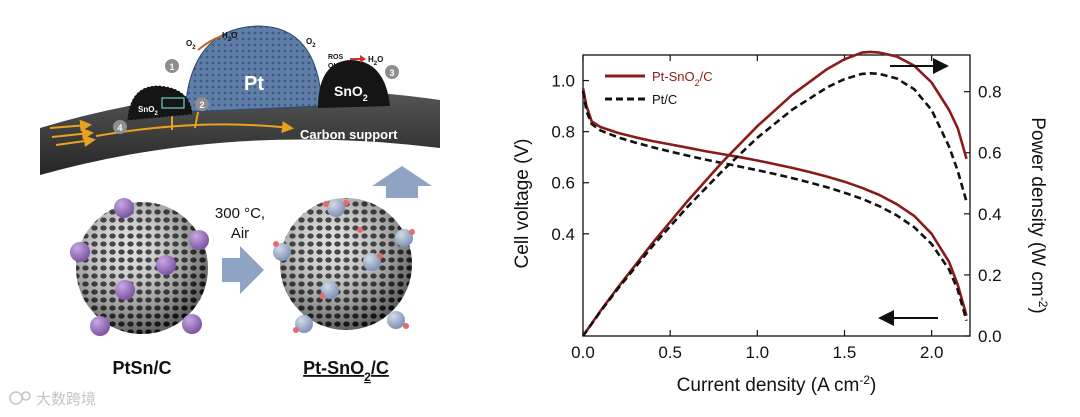  Describe the element at coordinates (682, 78) in the screenshot. I see `legend-label-pt-sno2: Pt-SnO2/C` at that location.